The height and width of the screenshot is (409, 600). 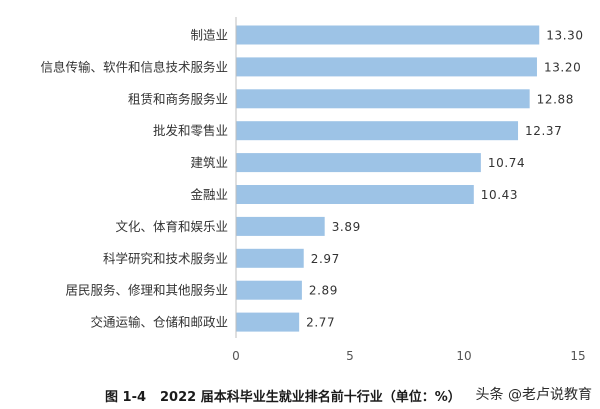 I want to click on data-label: 10.74, so click(x=506, y=163).